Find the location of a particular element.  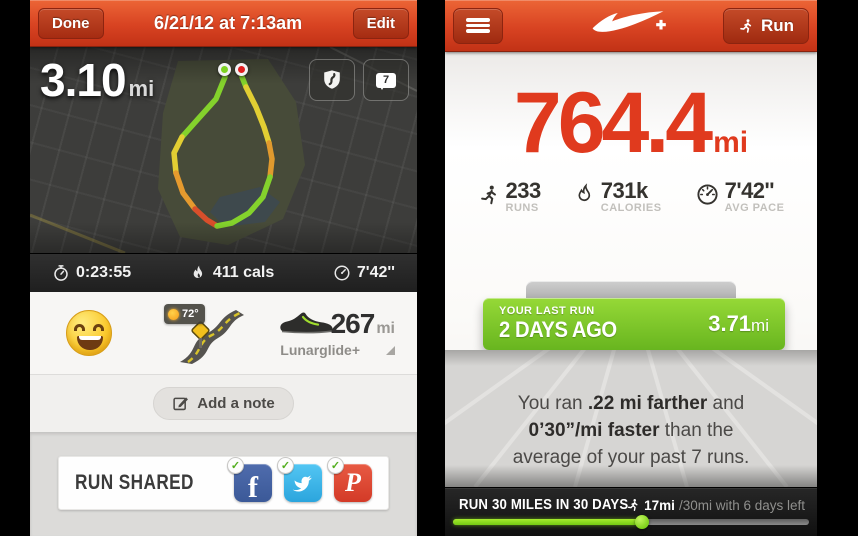

stat-runs: 233 RUNS is located at coordinates (509, 197).